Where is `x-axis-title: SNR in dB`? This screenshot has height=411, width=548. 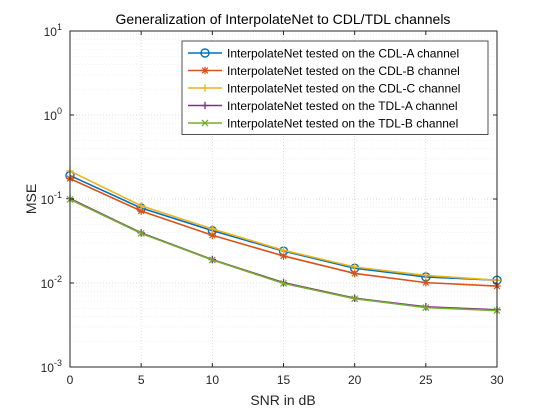 x-axis-title: SNR in dB is located at coordinates (282, 400).